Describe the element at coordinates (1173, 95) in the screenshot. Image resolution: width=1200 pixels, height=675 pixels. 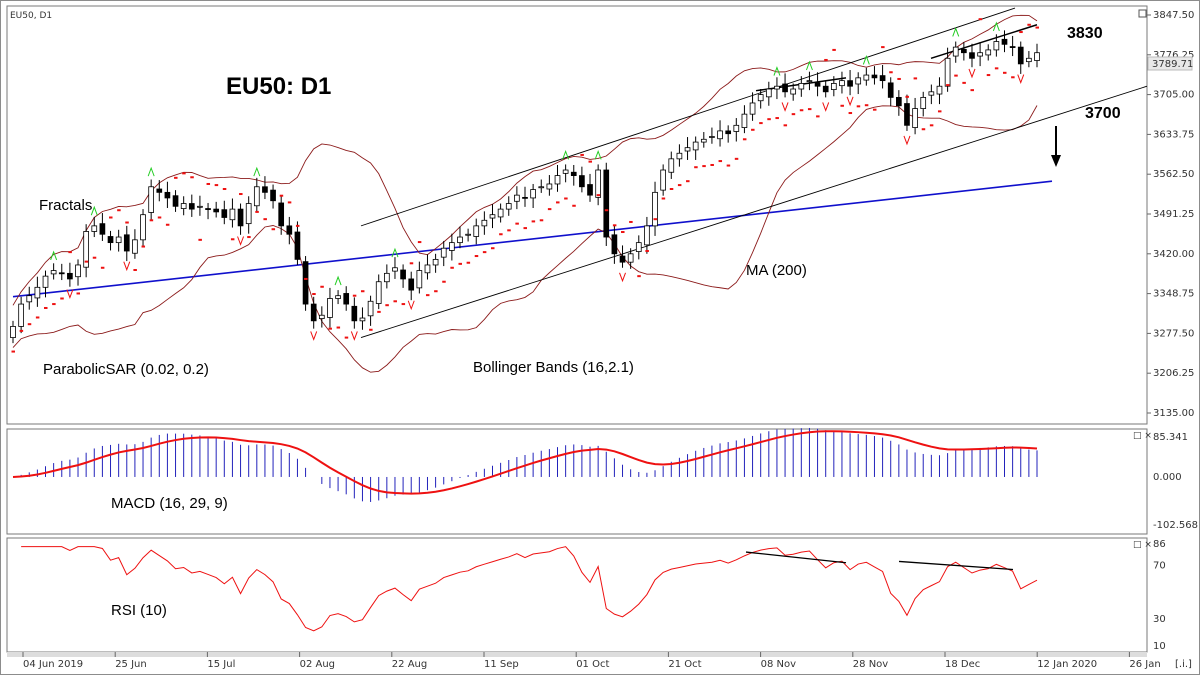
I see `price-tick-label: 3705.00` at that location.